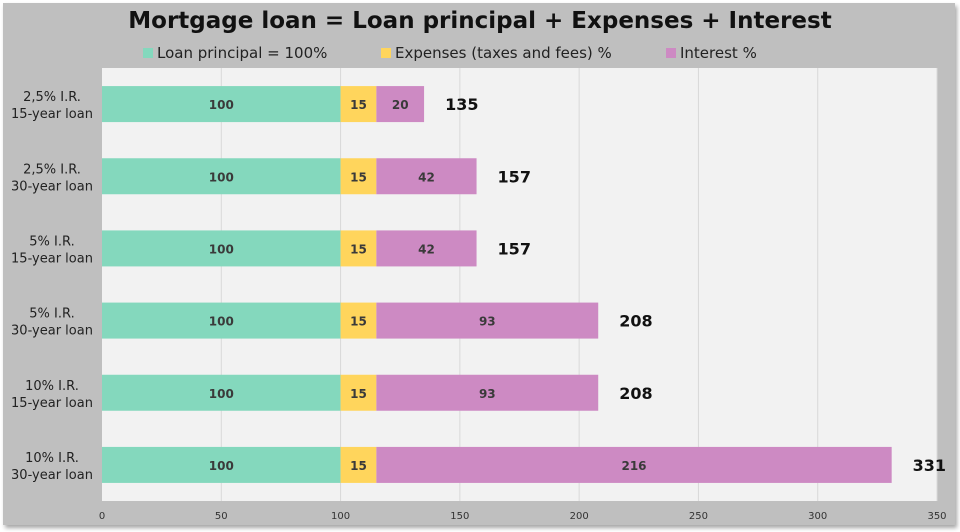 This screenshot has width=960, height=532. I want to click on x-tick-label: 300, so click(817, 516).